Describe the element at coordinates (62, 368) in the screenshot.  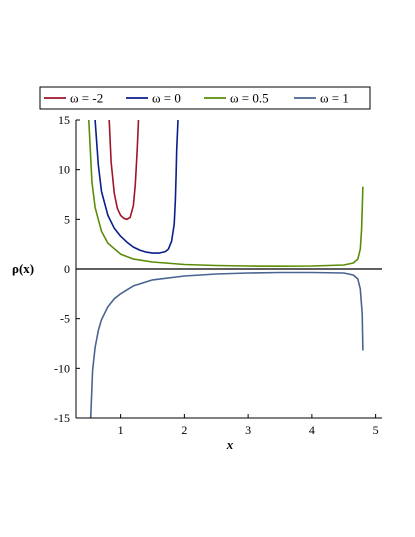
I see `y-tick-label: -10` at that location.